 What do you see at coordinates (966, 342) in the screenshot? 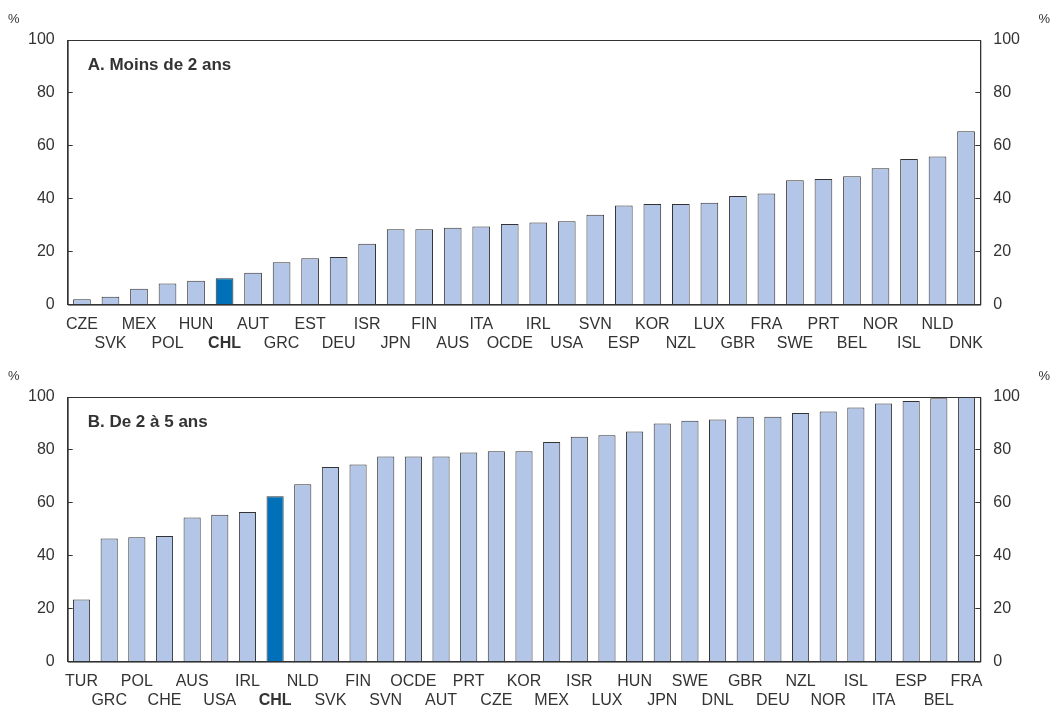
I see `x-tick-label: DNK` at bounding box center [966, 342].